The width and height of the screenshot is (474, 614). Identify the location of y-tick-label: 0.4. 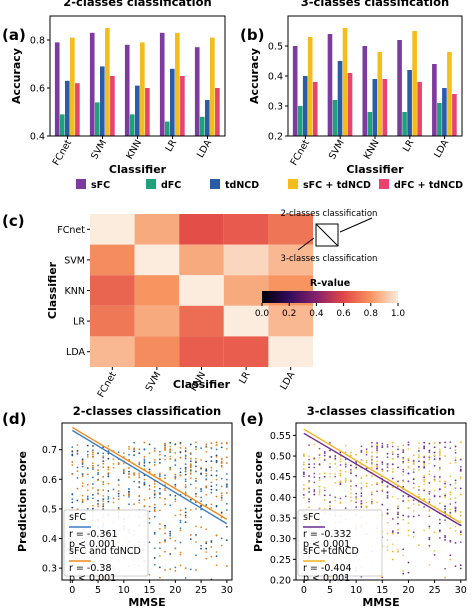
(49, 539).